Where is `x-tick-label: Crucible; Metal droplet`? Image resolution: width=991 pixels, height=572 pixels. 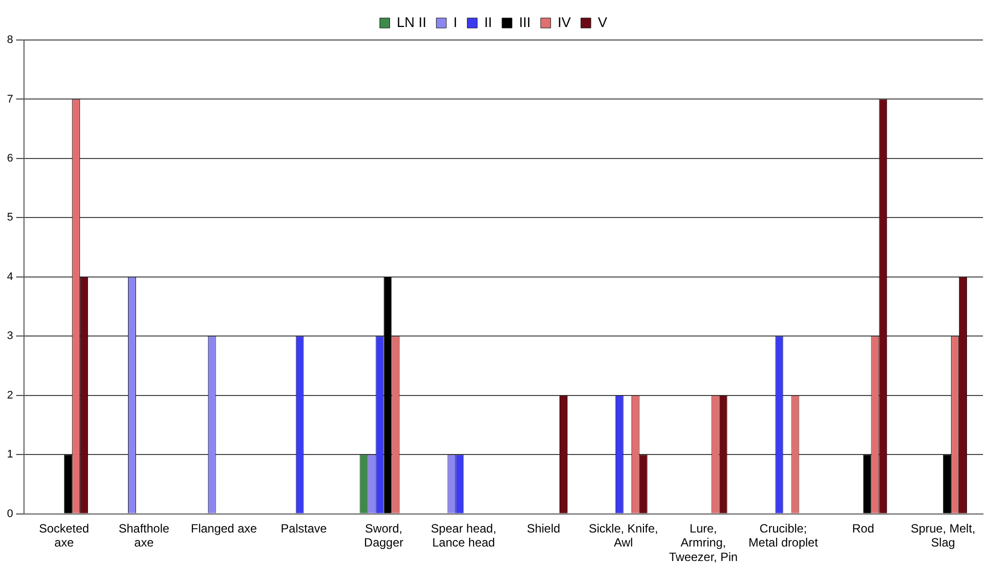
x-tick-label: Crucible; Metal droplet is located at coordinates (783, 535).